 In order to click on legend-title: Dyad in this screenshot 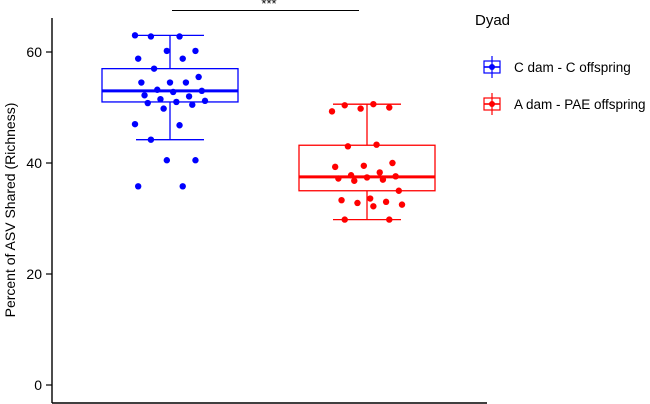, I will do `click(492, 20)`.